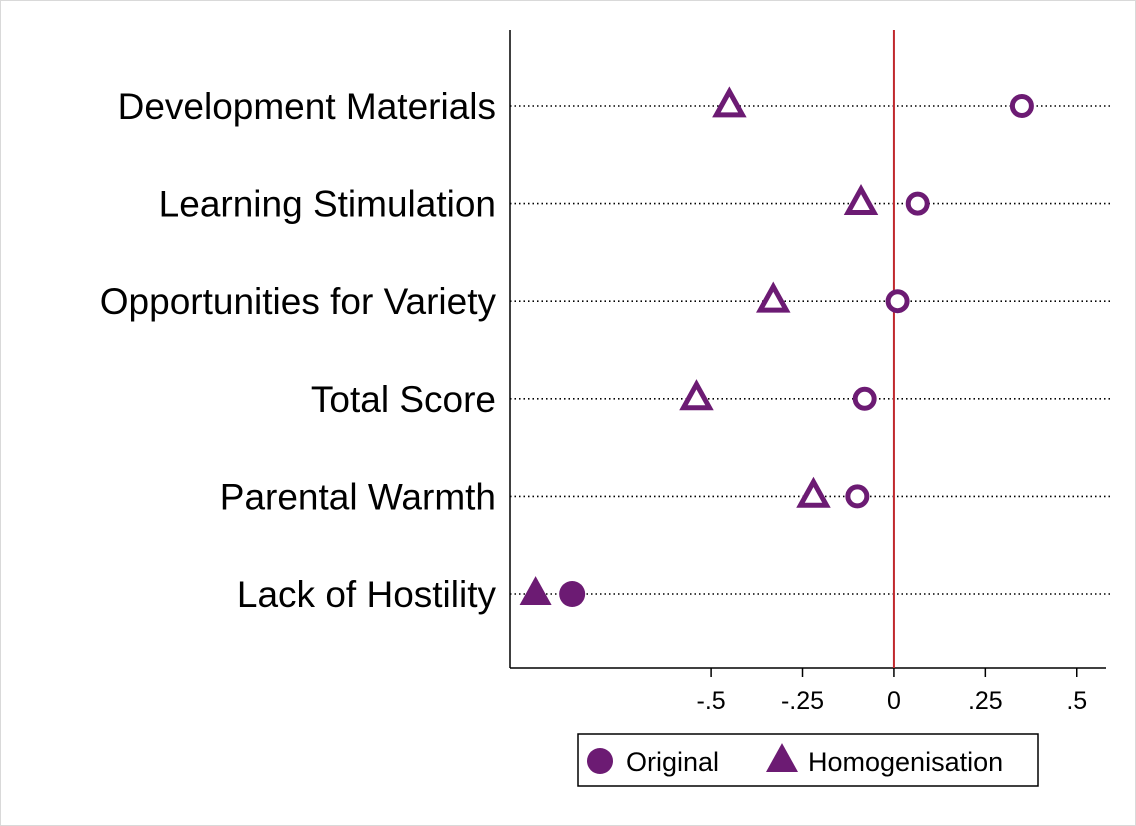 The image size is (1136, 826). I want to click on x-tick-label: 0, so click(894, 701).